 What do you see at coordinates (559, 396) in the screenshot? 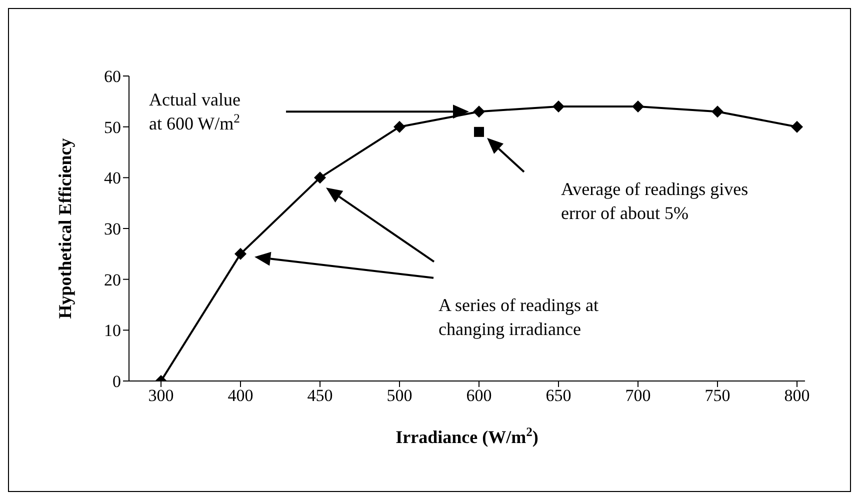
I see `x-tick-label: 650` at bounding box center [559, 396].